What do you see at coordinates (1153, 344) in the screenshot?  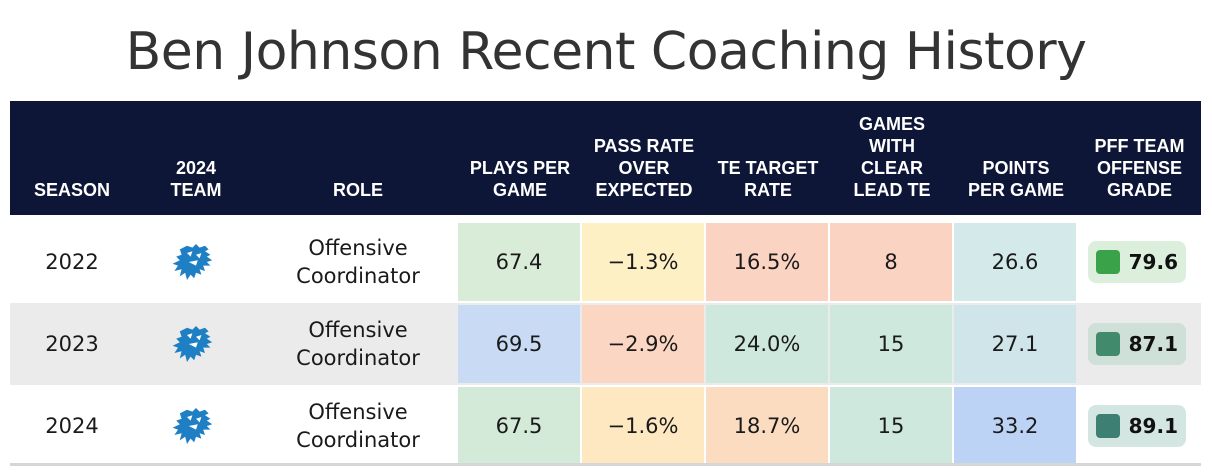 I see `grade-value: 87.1` at bounding box center [1153, 344].